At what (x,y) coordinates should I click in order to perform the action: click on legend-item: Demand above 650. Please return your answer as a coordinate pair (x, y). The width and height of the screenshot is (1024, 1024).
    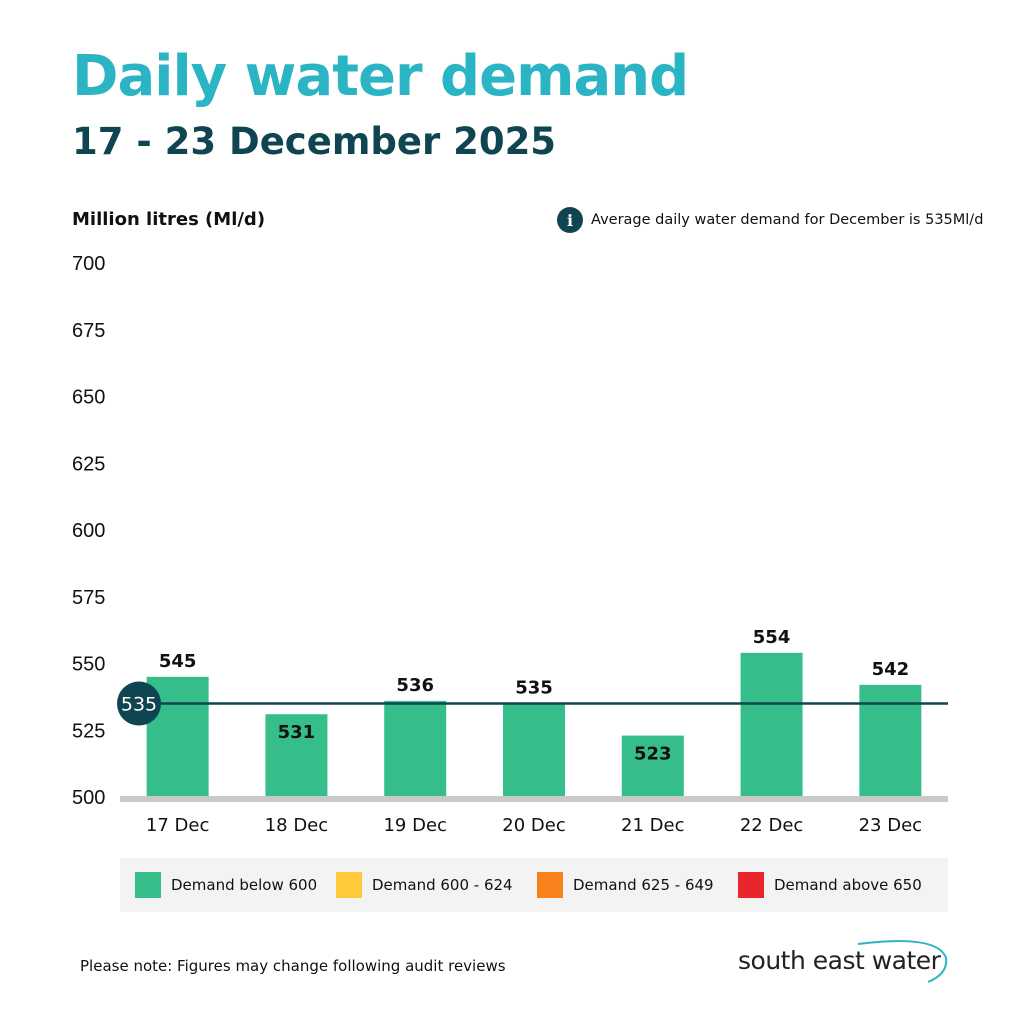
    Looking at the image, I should click on (831, 885).